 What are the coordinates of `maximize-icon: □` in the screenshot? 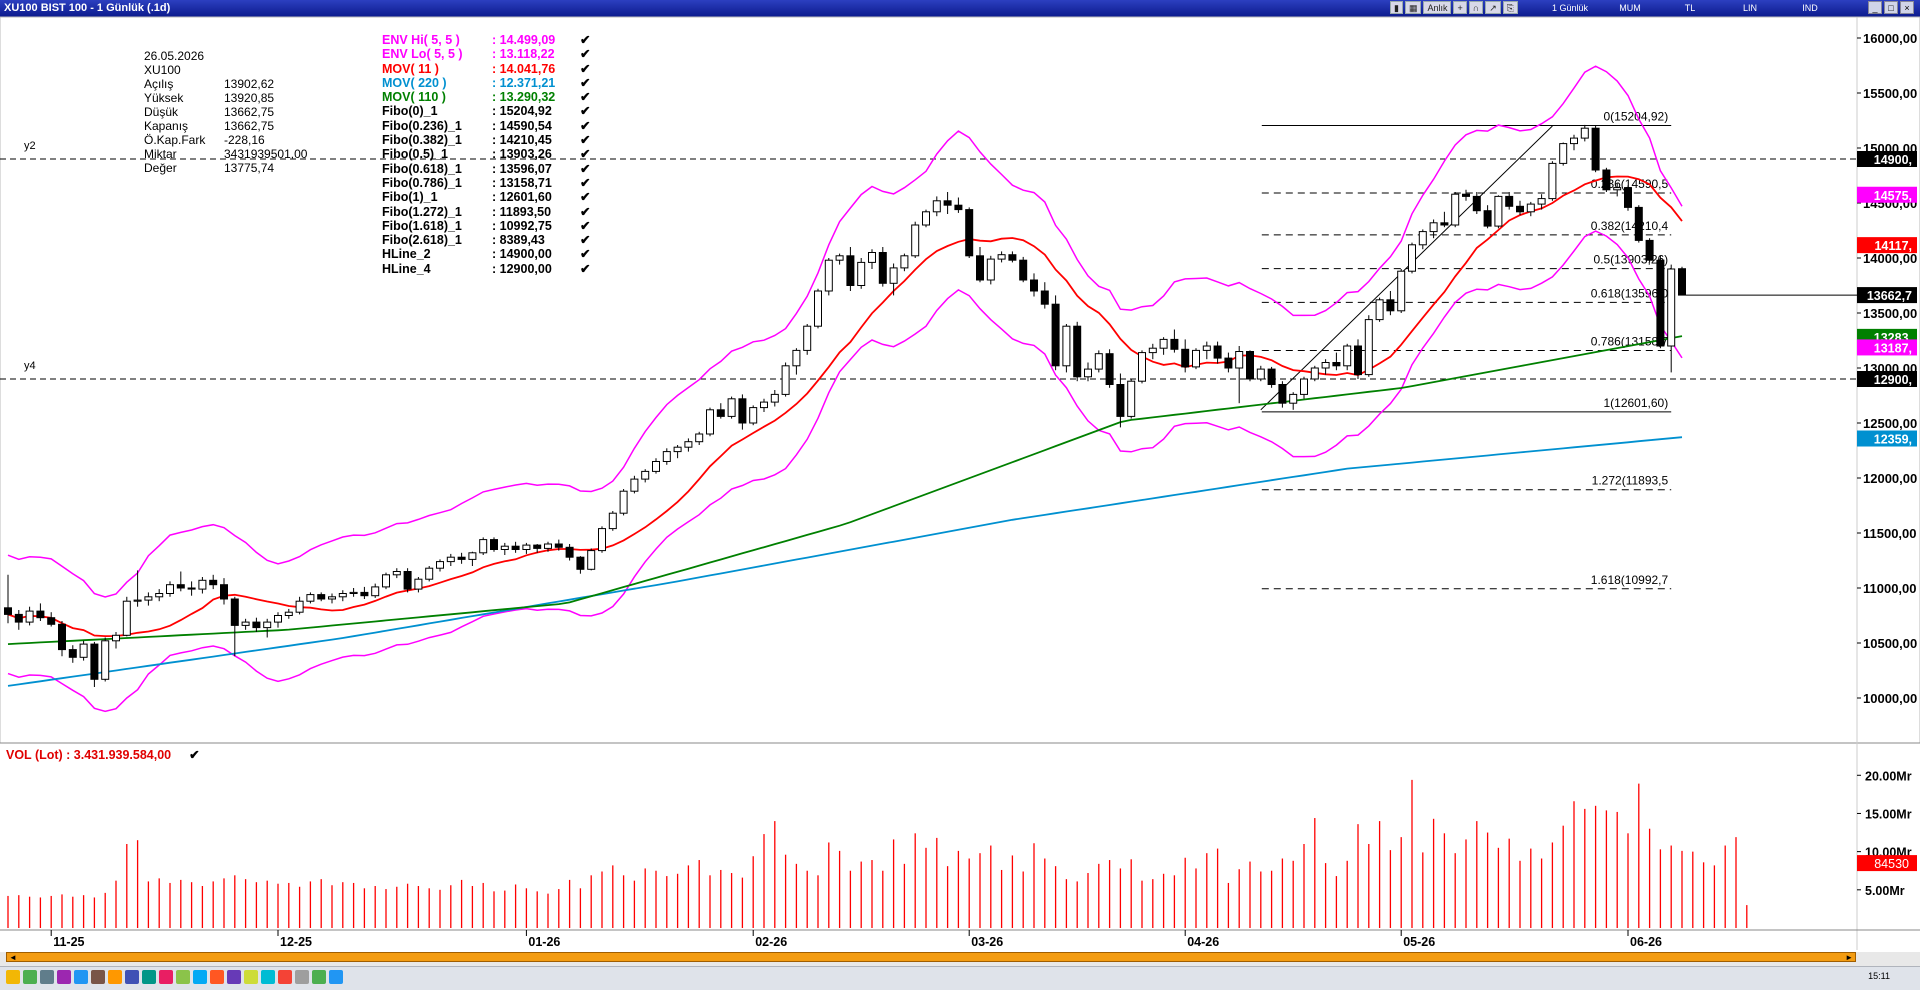 It's located at (1891, 7).